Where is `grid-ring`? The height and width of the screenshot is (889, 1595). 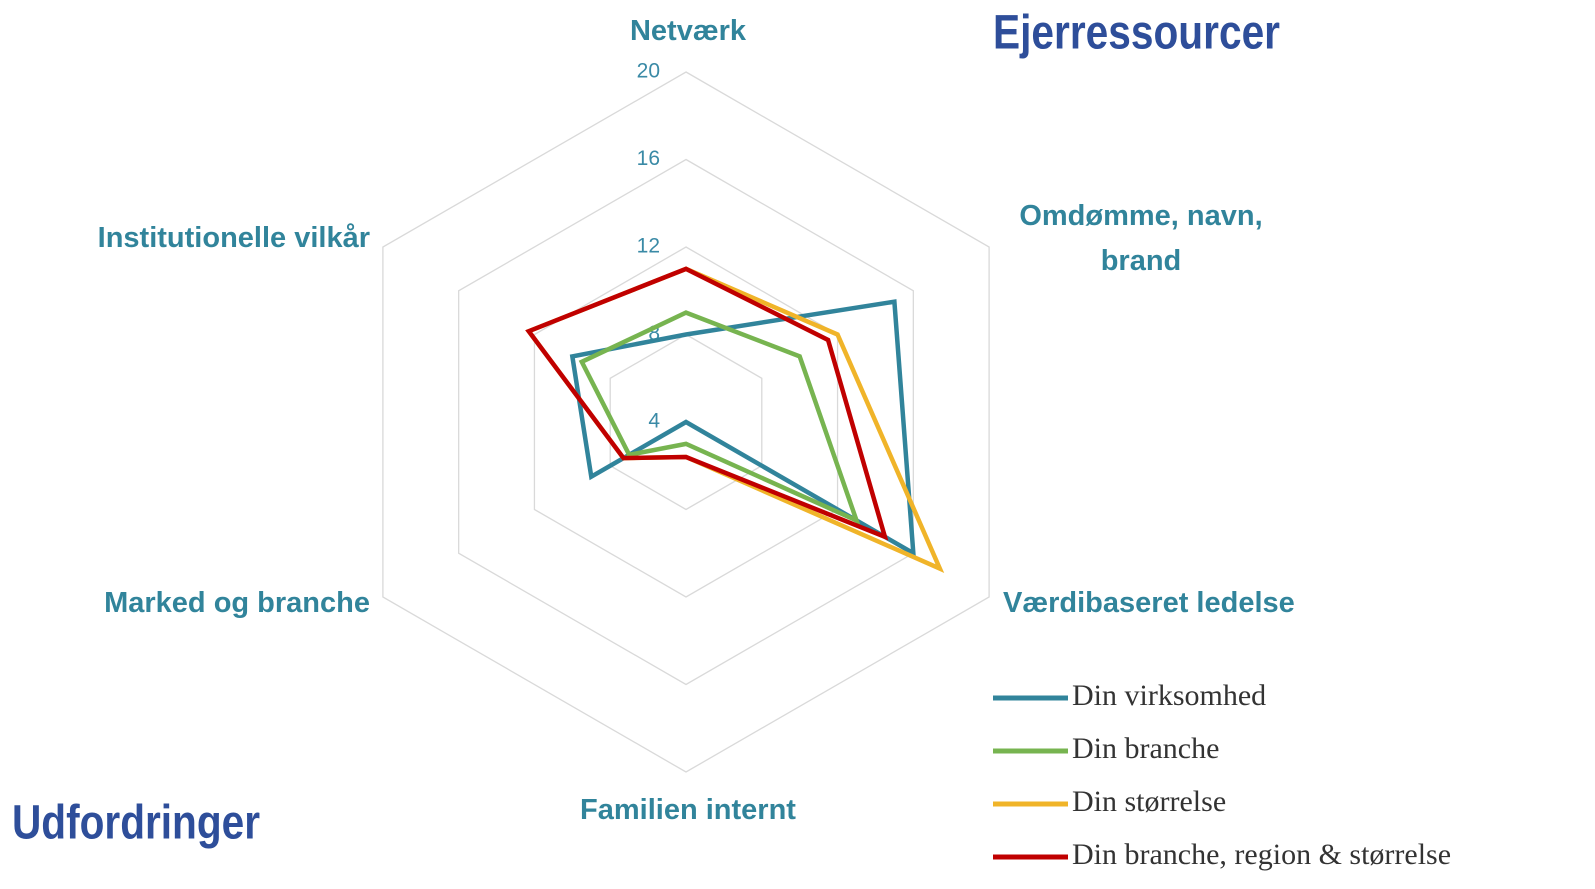 grid-ring is located at coordinates (686, 422).